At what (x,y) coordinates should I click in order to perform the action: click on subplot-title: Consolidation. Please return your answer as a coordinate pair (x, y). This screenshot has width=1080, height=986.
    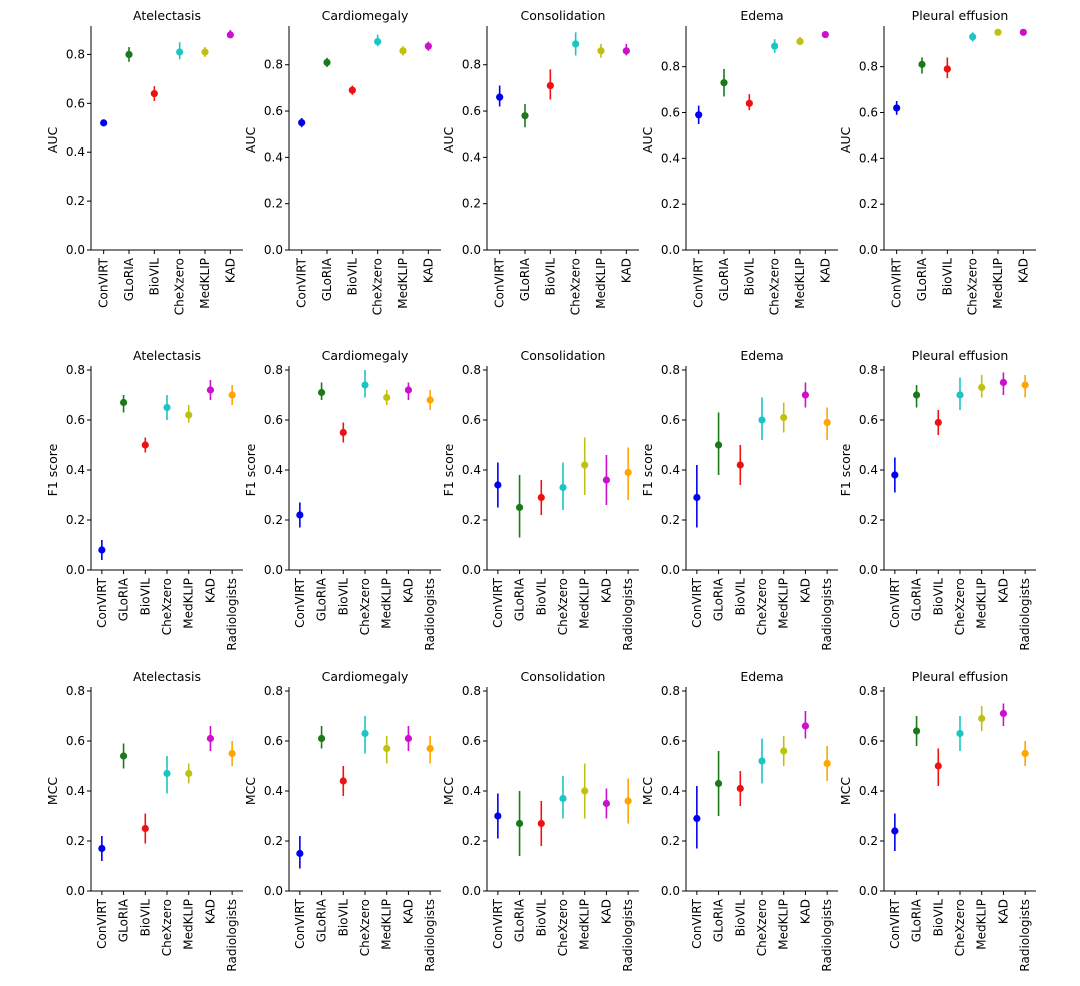
    Looking at the image, I should click on (563, 355).